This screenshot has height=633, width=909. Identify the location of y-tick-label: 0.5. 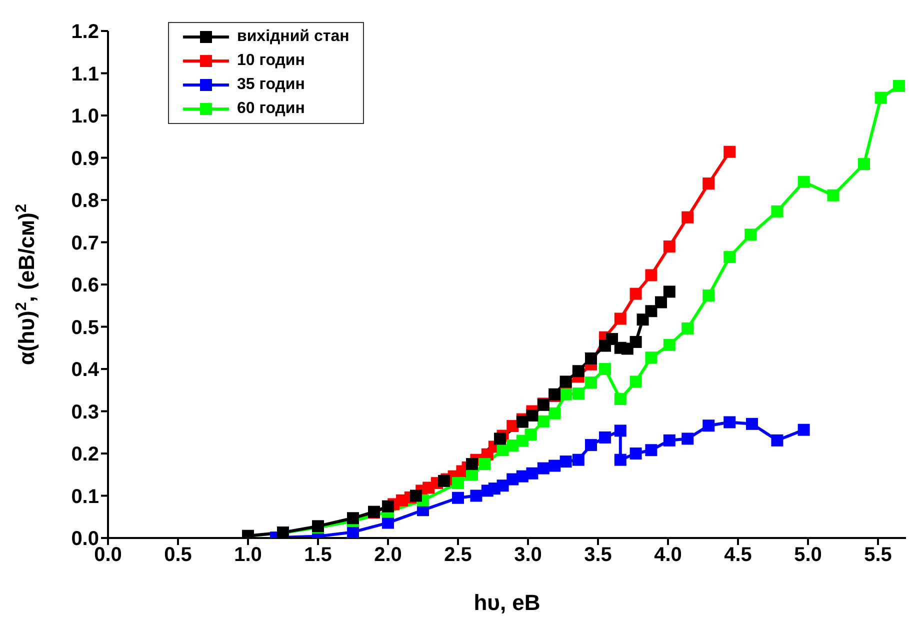
(85, 327).